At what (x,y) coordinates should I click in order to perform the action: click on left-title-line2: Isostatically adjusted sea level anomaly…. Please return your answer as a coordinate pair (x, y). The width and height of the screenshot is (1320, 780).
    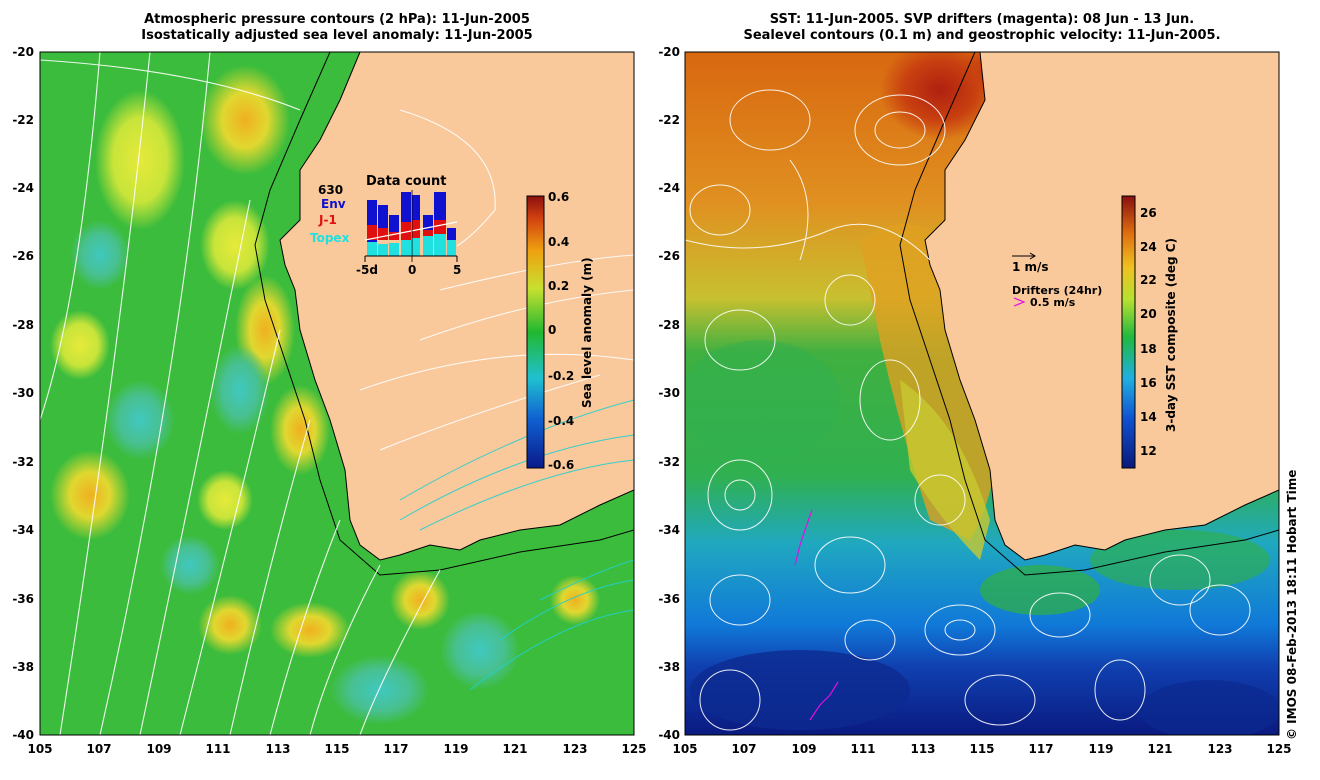
    Looking at the image, I should click on (337, 35).